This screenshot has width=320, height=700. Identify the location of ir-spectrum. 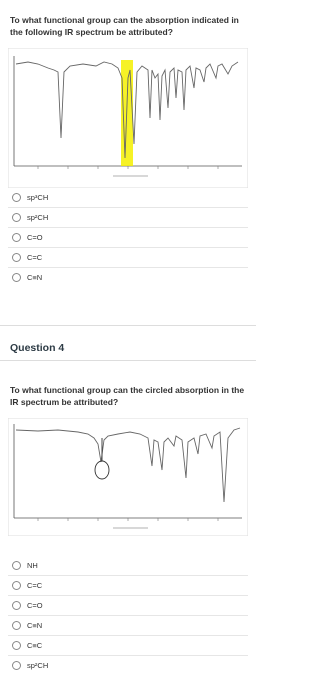
(128, 477).